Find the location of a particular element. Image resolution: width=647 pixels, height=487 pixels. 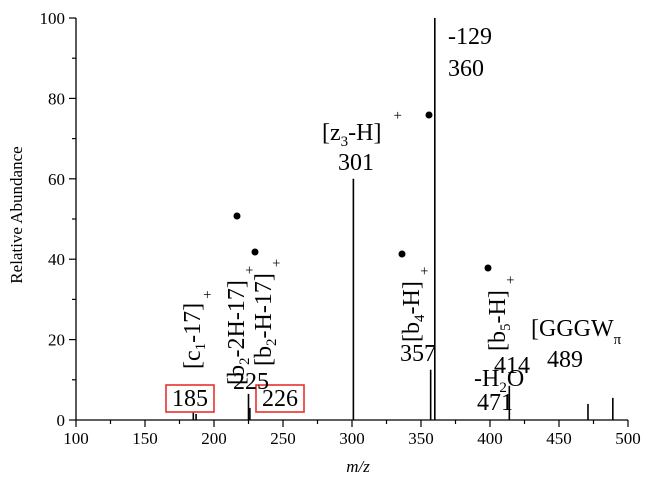

radical-dot-b4 is located at coordinates (402, 254).